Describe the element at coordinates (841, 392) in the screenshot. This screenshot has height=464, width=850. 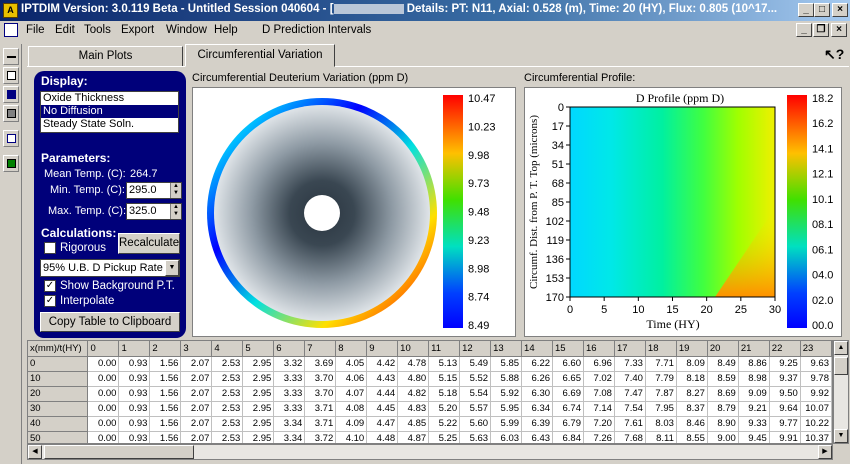
I see `vertical-scrollbar: ▲ ▼` at that location.